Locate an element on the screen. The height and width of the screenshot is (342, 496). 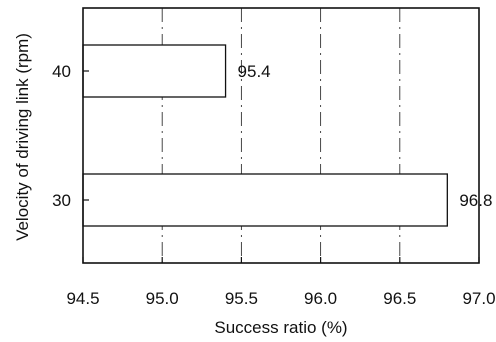
x-tick-label: 95.0 is located at coordinates (162, 298).